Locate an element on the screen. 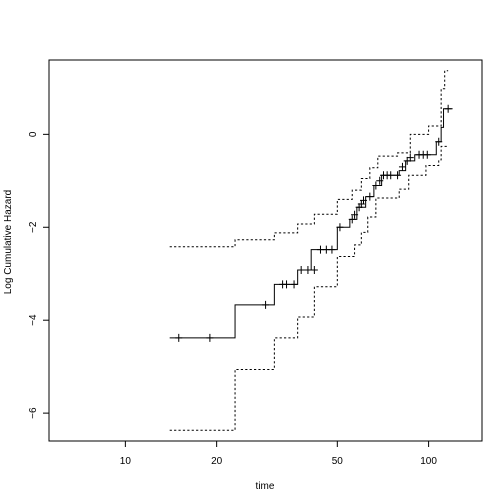 Image resolution: width=504 pixels, height=504 pixels. y-tick-label: −2 is located at coordinates (33, 227).